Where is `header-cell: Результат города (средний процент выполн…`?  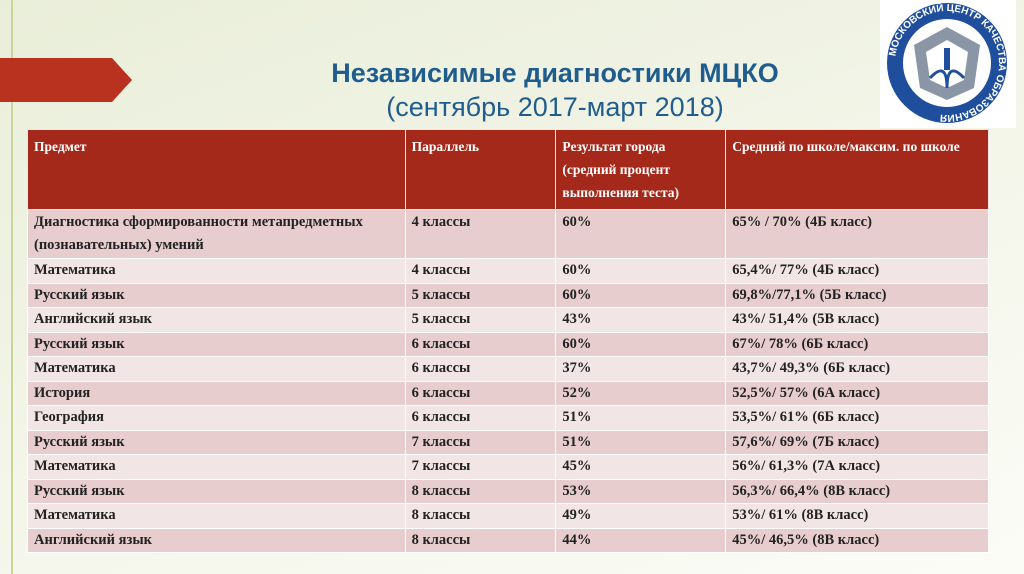
header-cell: Результат города (средний процент выполн… is located at coordinates (641, 169).